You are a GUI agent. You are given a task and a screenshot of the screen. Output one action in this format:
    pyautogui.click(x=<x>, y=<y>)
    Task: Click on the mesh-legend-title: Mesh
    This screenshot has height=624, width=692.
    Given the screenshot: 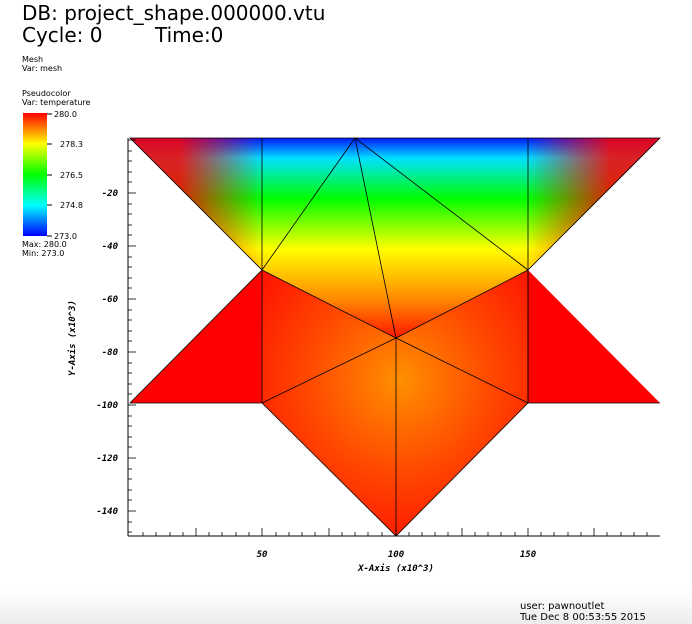 What is the action you would take?
    pyautogui.click(x=33, y=59)
    